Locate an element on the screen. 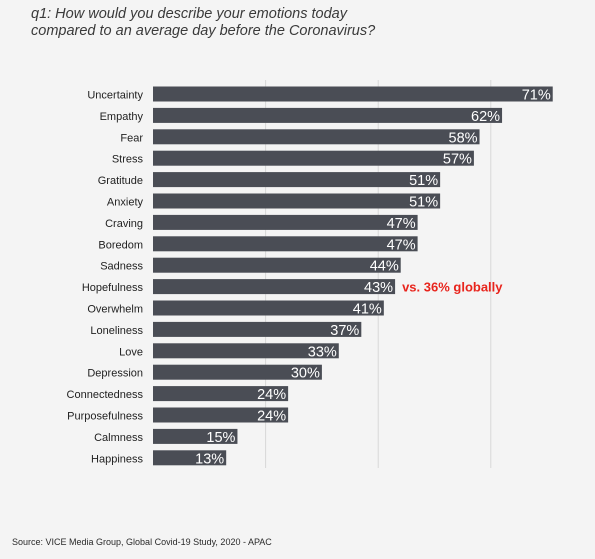  bar-value-label: 15% is located at coordinates (220, 438).